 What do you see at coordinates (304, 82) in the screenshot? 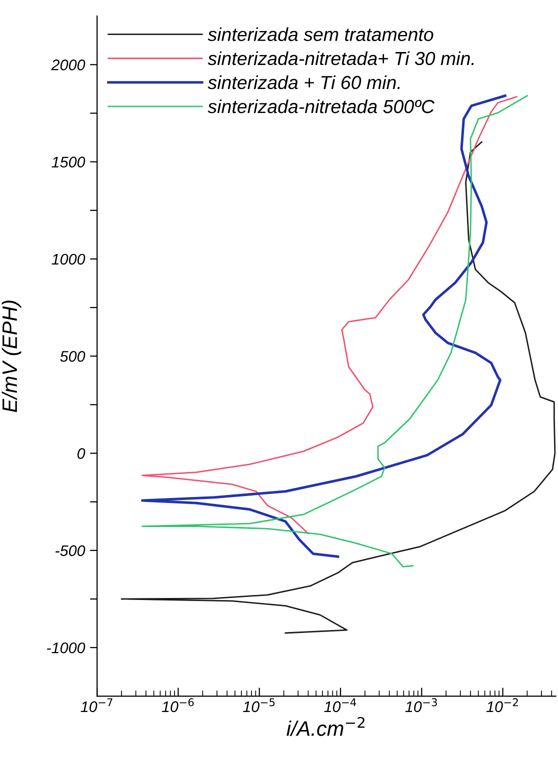
I see `legend-label: sinterizada + Ti 60 min.` at bounding box center [304, 82].